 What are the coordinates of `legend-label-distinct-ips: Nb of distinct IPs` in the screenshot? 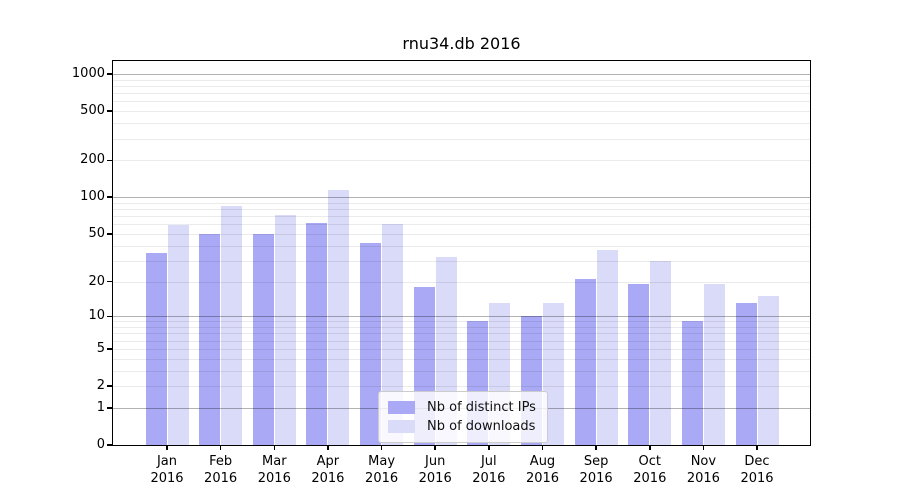 It's located at (481, 407).